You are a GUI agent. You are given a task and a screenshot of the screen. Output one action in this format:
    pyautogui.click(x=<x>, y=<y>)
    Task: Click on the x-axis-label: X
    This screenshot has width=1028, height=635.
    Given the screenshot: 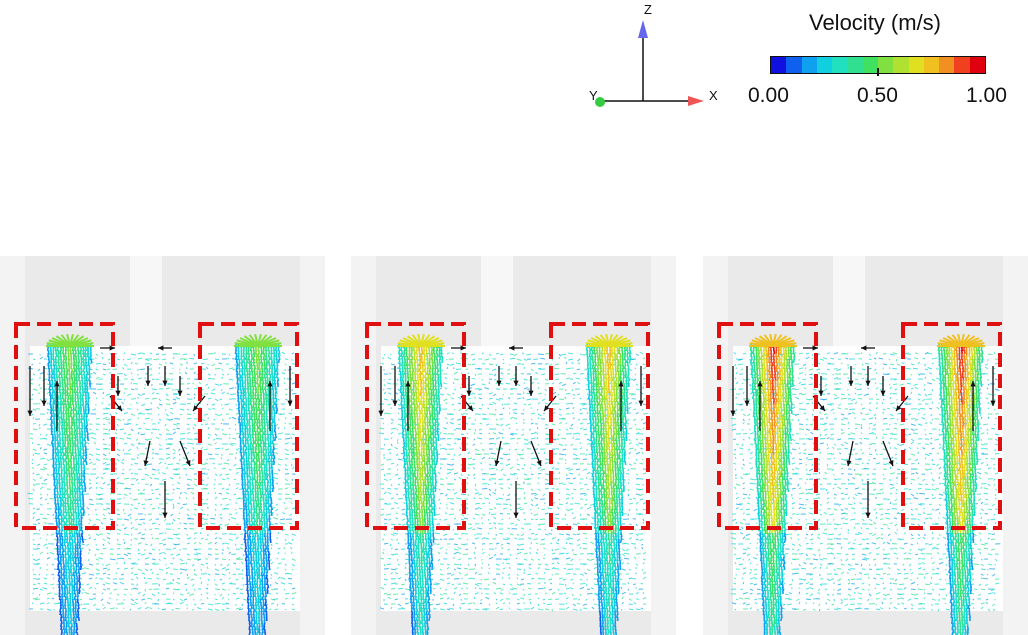 What is the action you would take?
    pyautogui.click(x=713, y=95)
    